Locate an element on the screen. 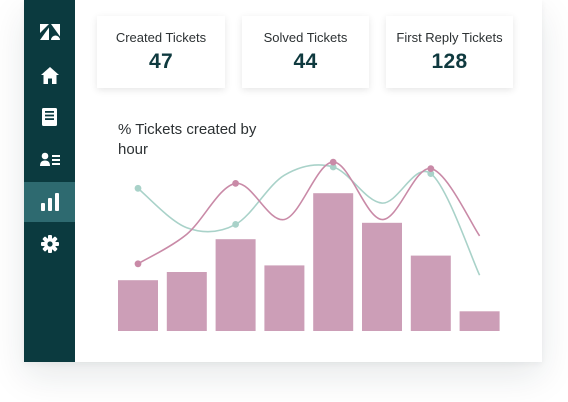  stat-first-reply-tickets: First Reply Tickets 128 is located at coordinates (449, 52).